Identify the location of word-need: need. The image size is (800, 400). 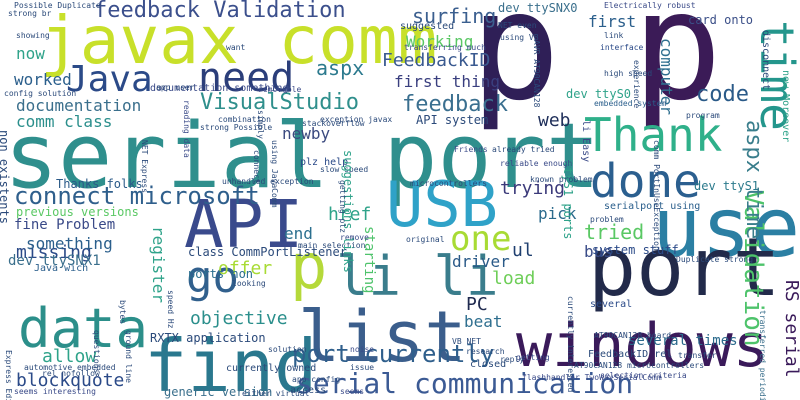
(246, 78).